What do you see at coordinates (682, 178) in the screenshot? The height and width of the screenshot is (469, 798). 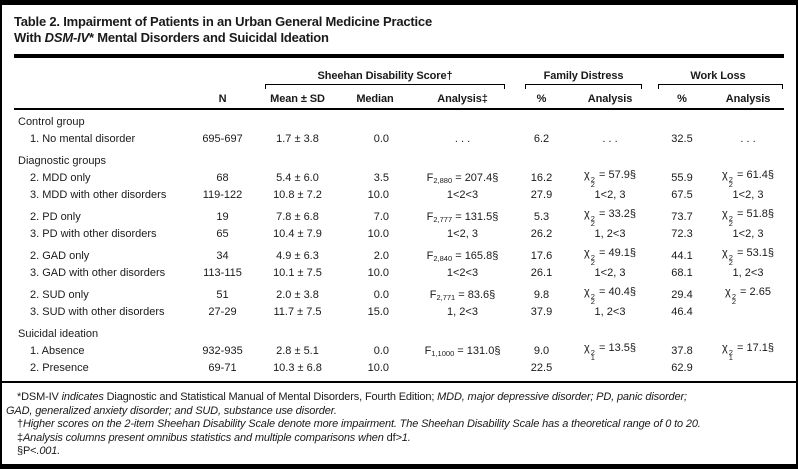 I see `cell-work-pct: 55.9` at bounding box center [682, 178].